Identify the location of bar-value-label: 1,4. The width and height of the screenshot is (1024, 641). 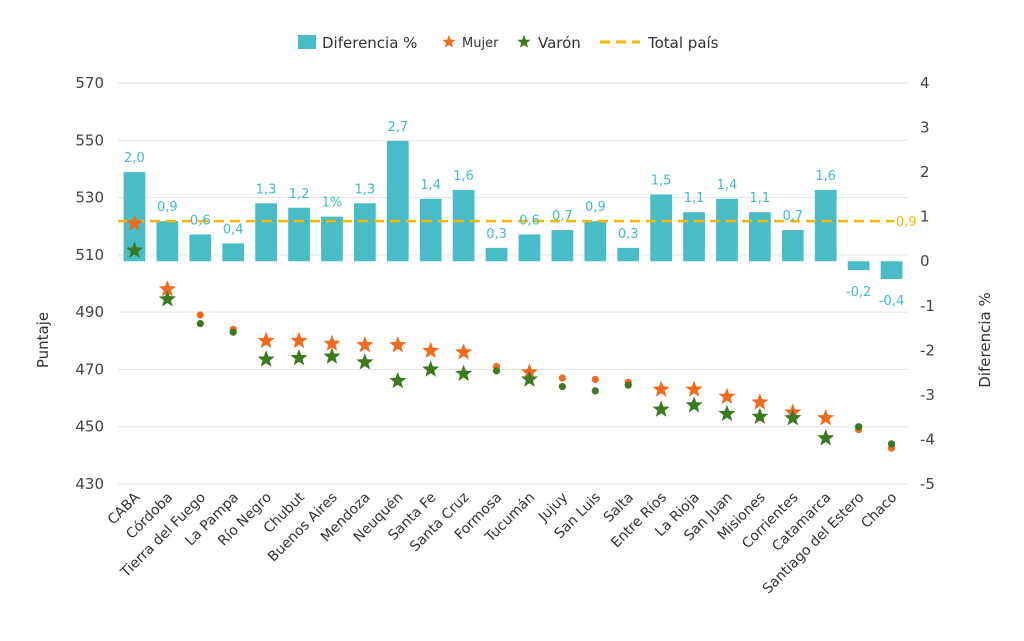
(430, 185).